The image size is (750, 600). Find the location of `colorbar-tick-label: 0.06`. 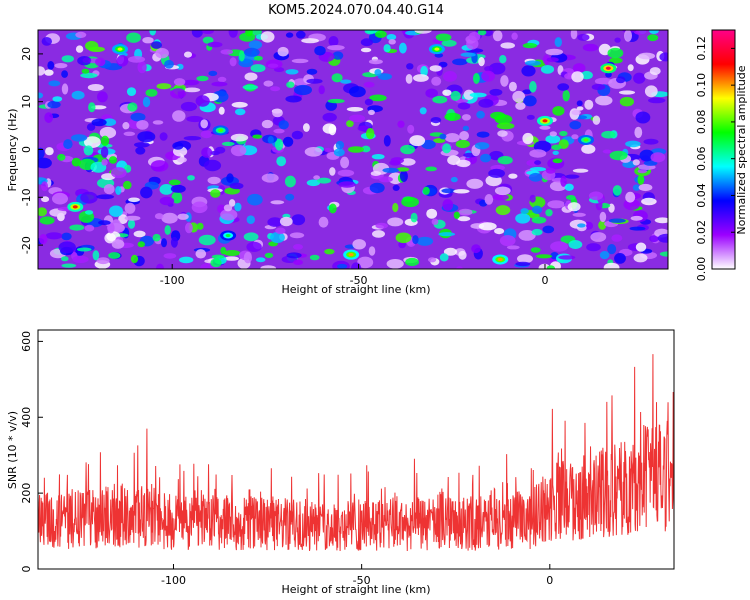

colorbar-tick-label: 0.06 is located at coordinates (701, 158).